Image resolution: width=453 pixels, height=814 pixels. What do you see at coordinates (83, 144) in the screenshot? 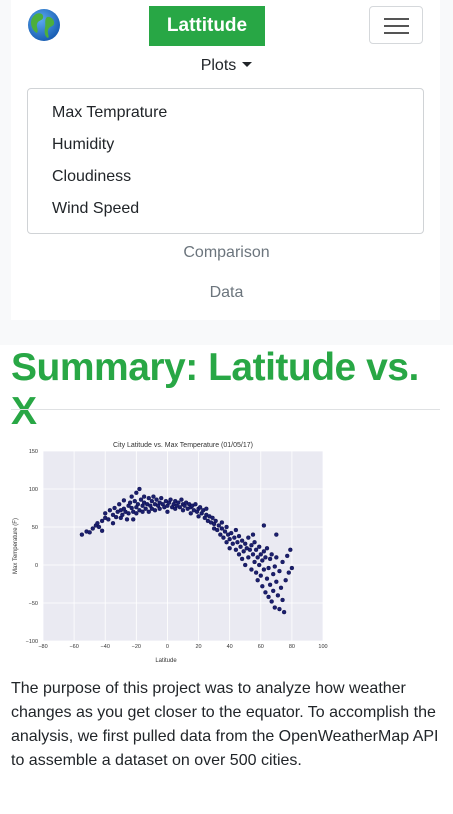
I see `dropdown-item-humidity: Humidity` at bounding box center [83, 144].